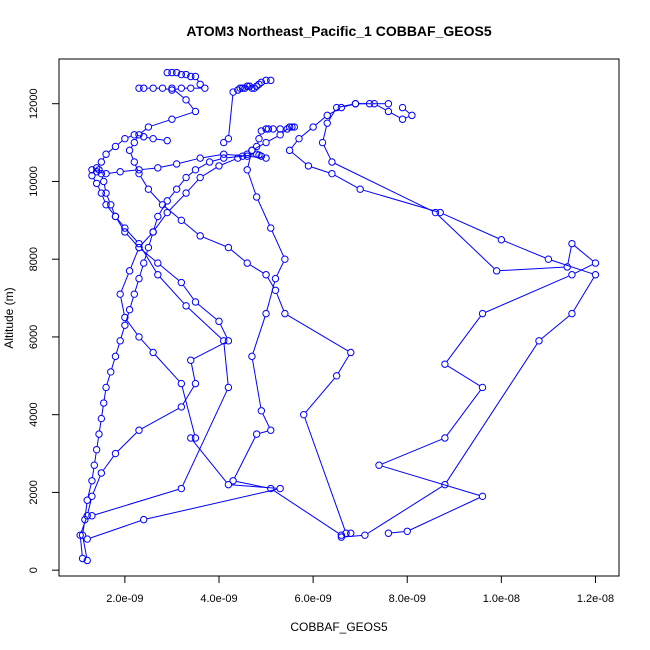  Describe the element at coordinates (34, 103) in the screenshot. I see `y-tick-label: 12000` at that location.